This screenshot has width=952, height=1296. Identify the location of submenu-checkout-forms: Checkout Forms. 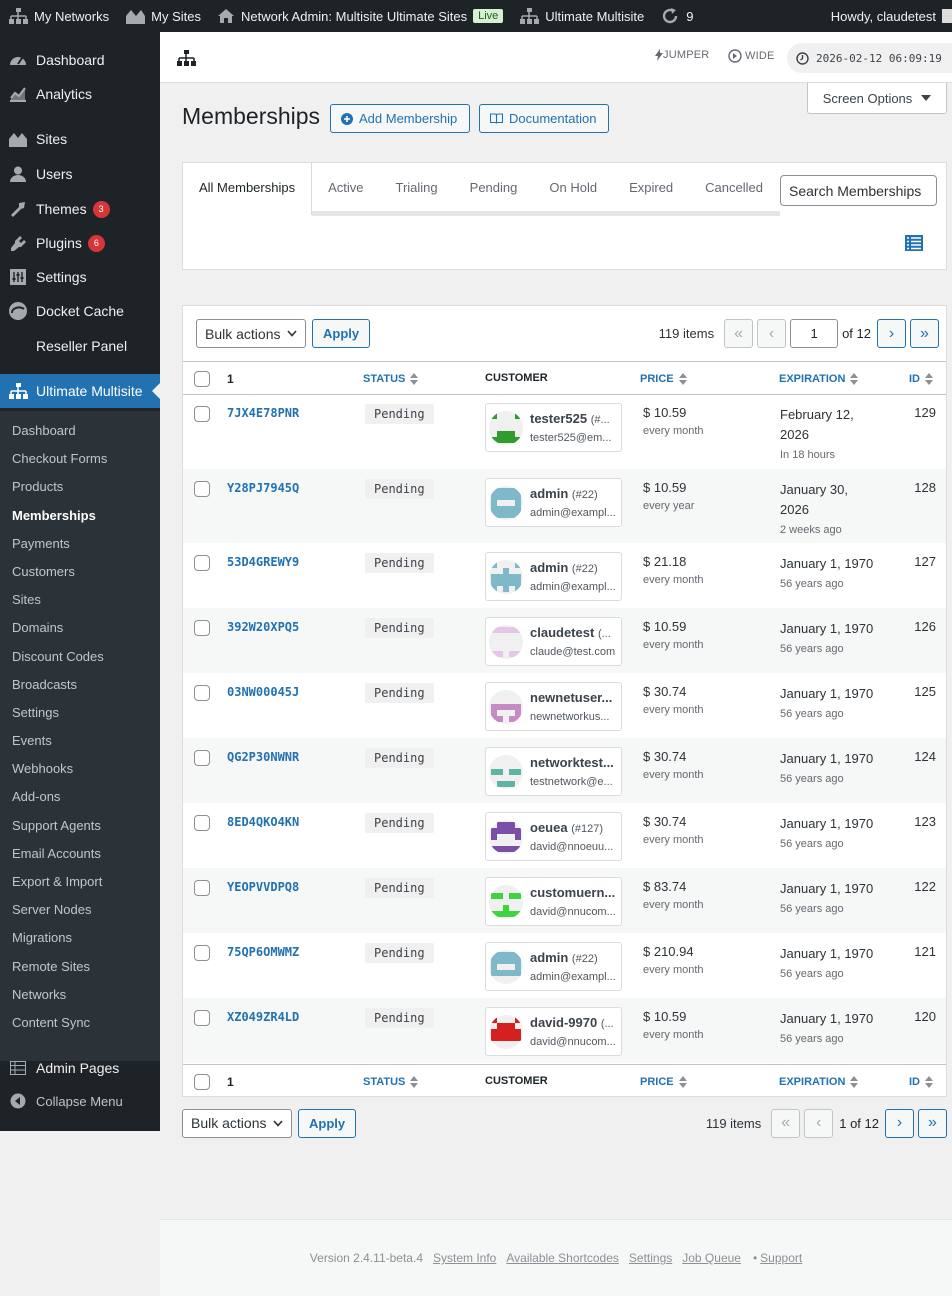
(60, 459).